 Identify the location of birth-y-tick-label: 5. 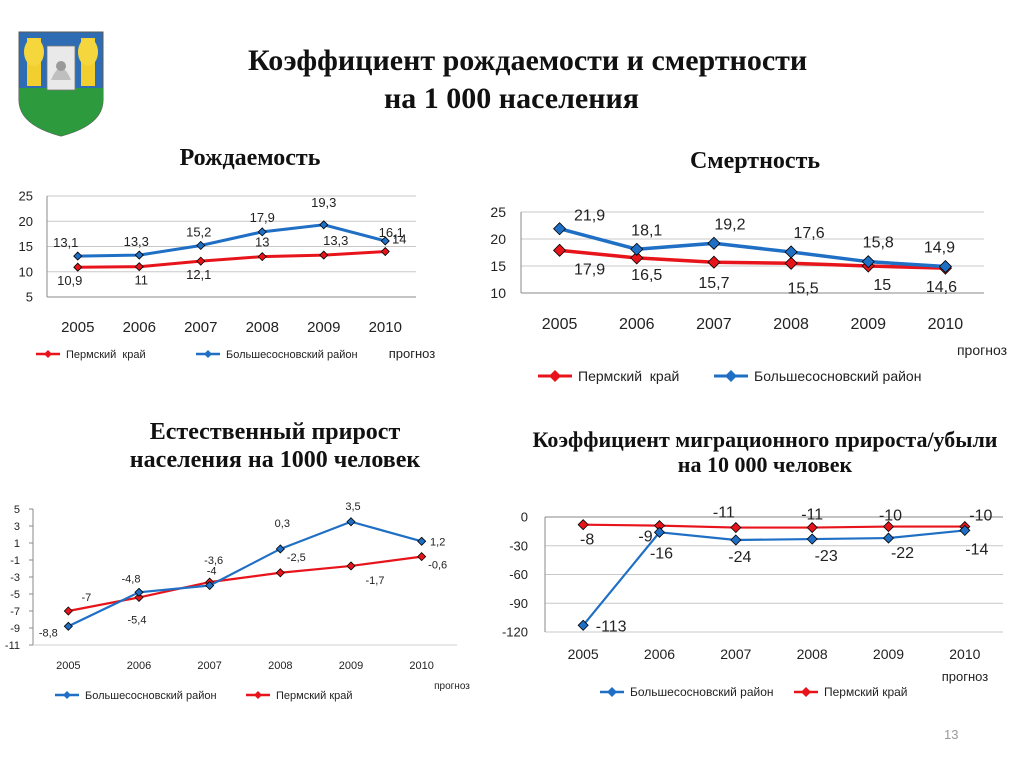
(29, 297).